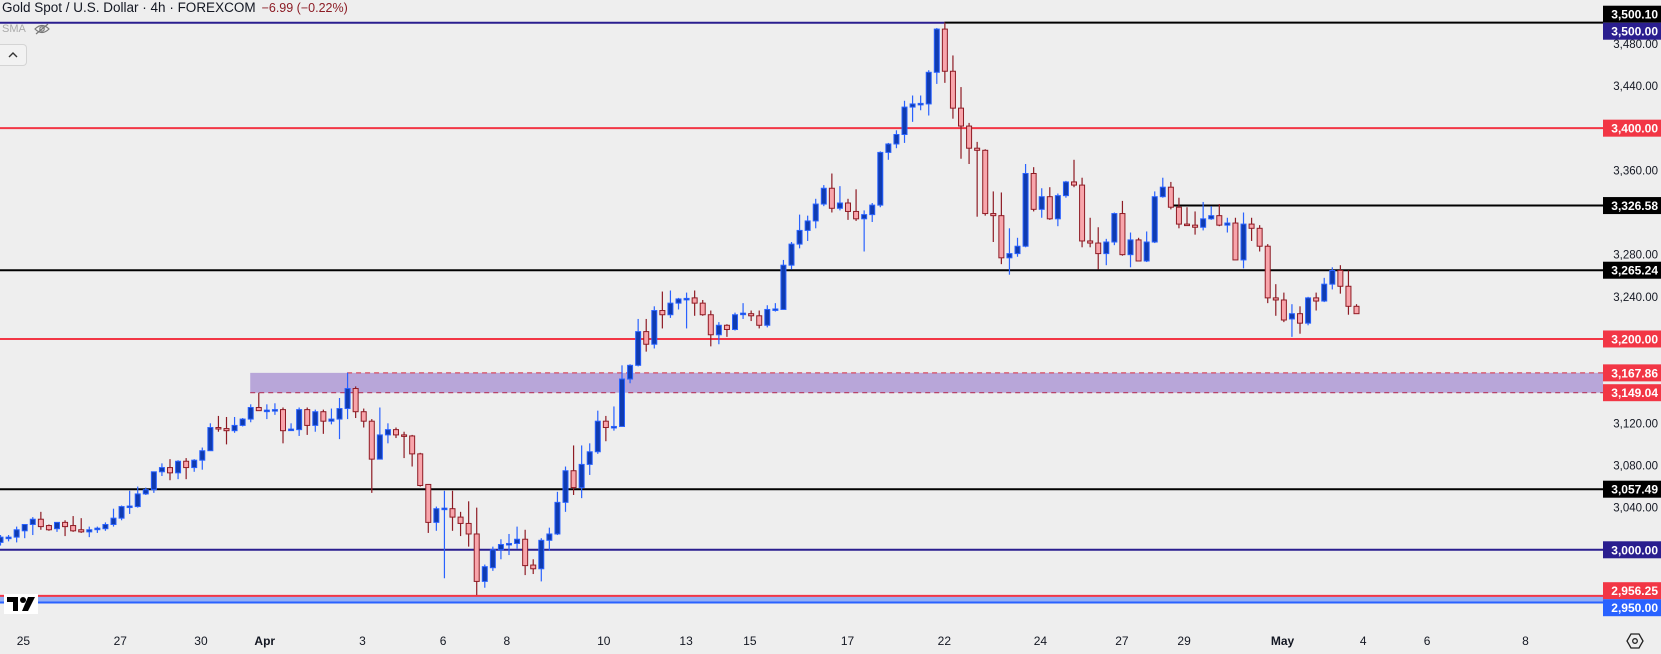 This screenshot has width=1661, height=654. Describe the element at coordinates (26, 29) in the screenshot. I see `indicator-legend: SMA` at that location.